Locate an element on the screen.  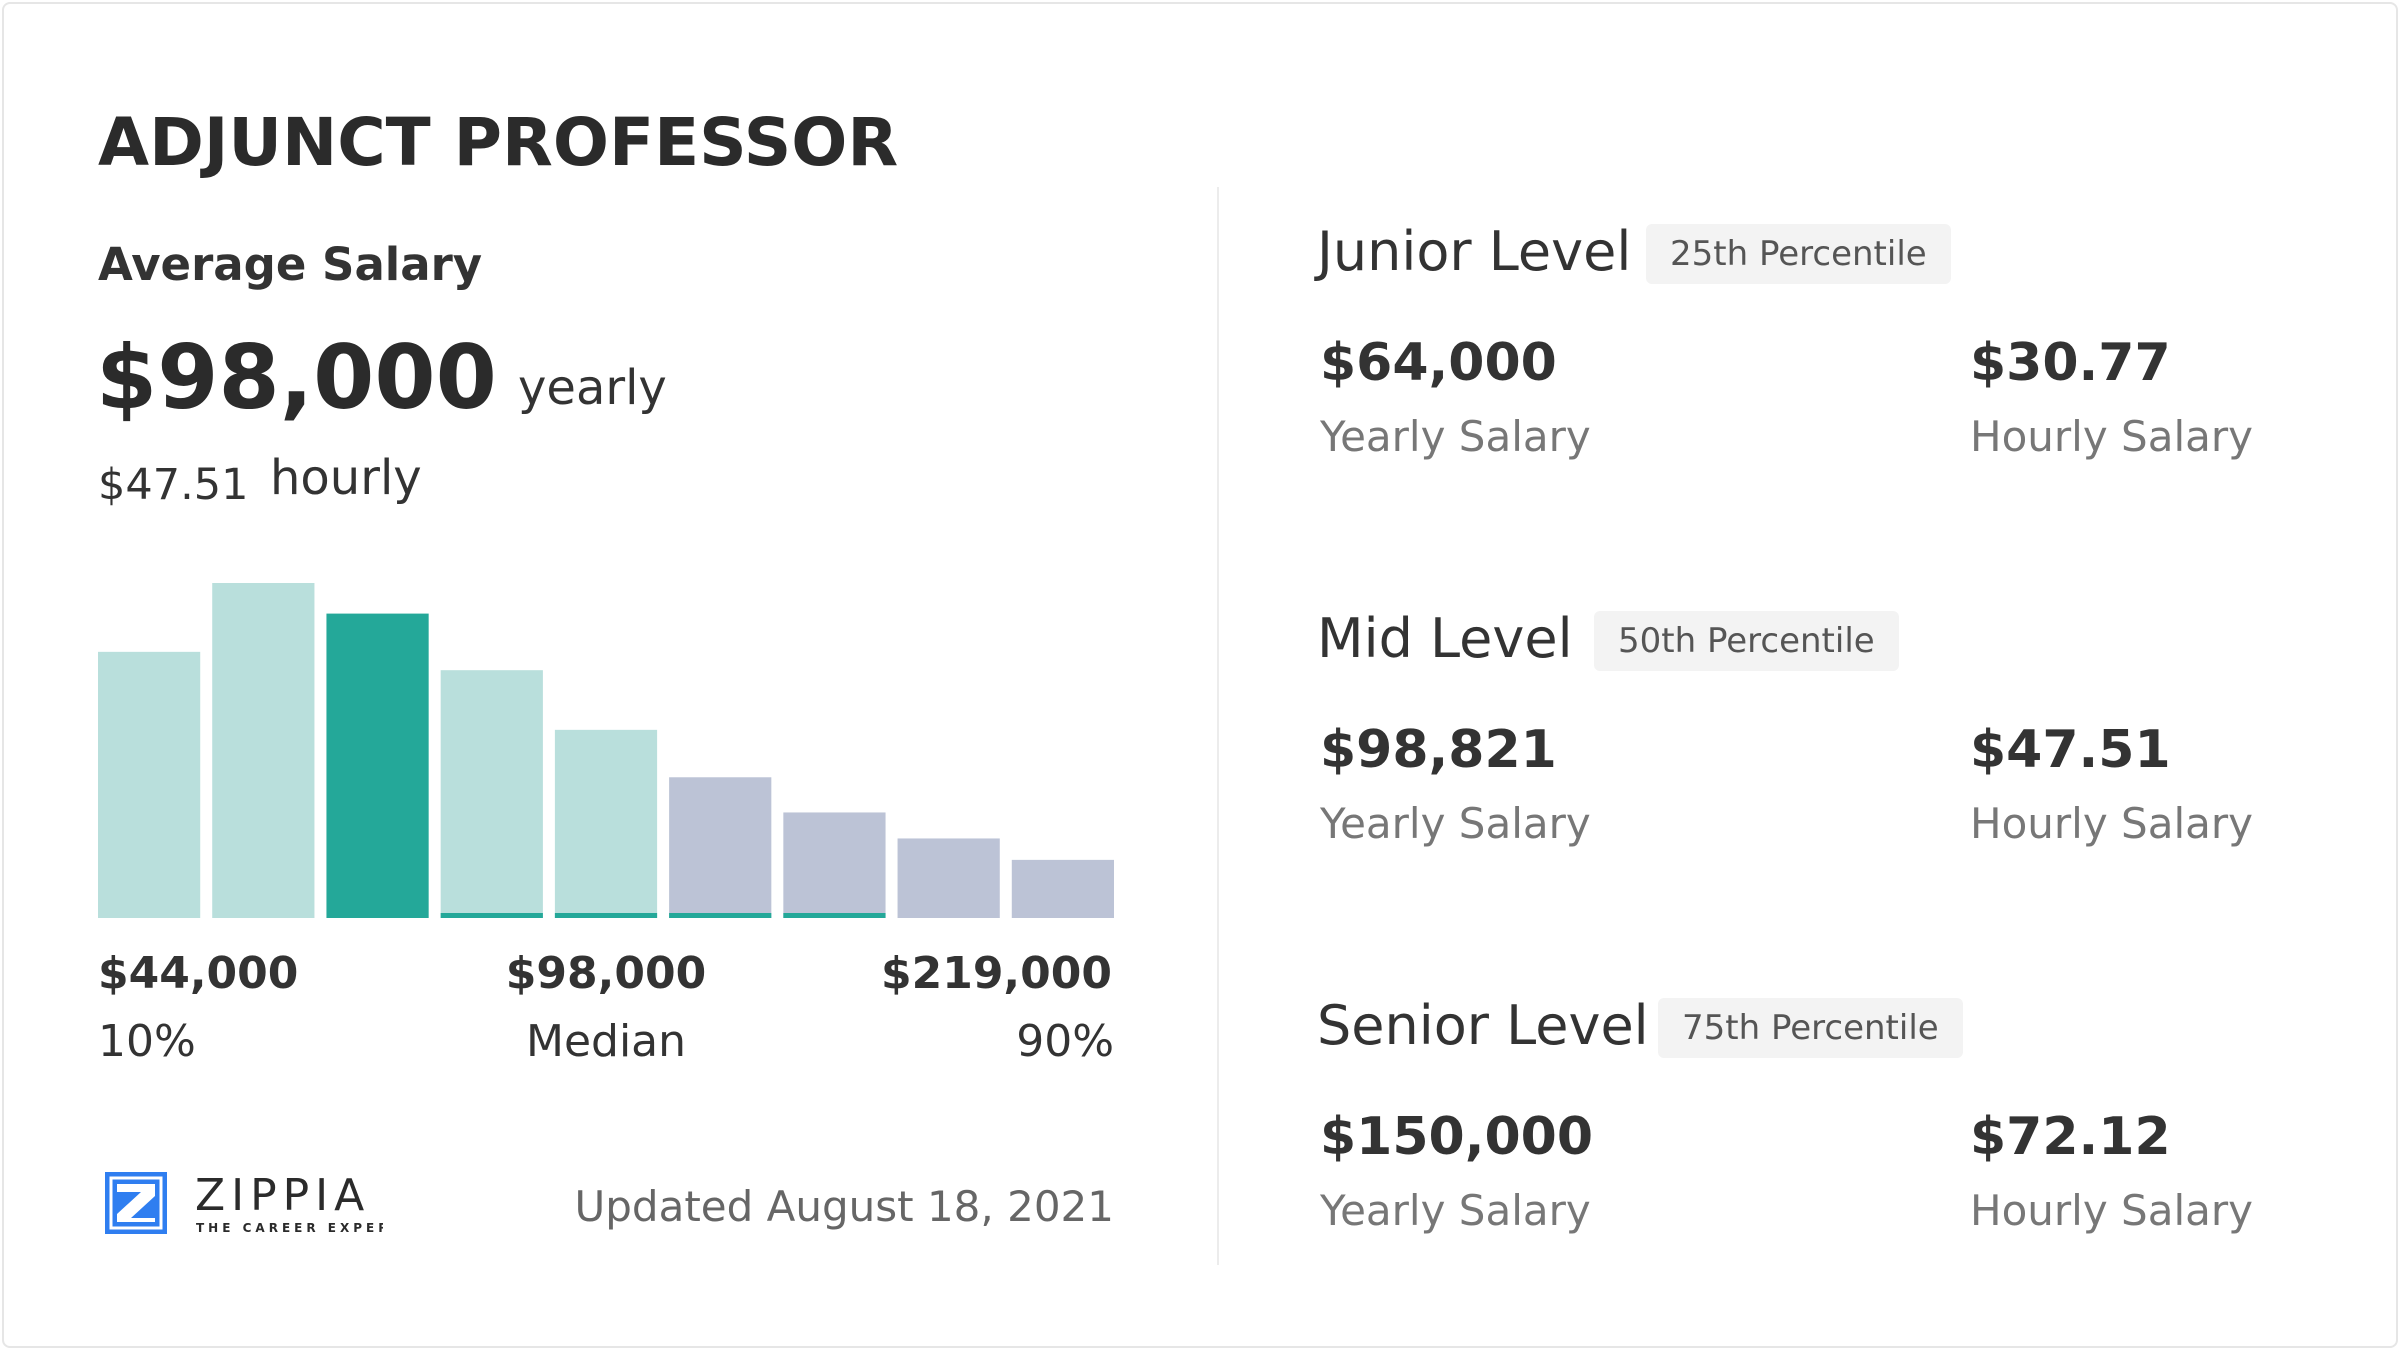
x-label-90-value: $219,000 is located at coordinates (996, 973).